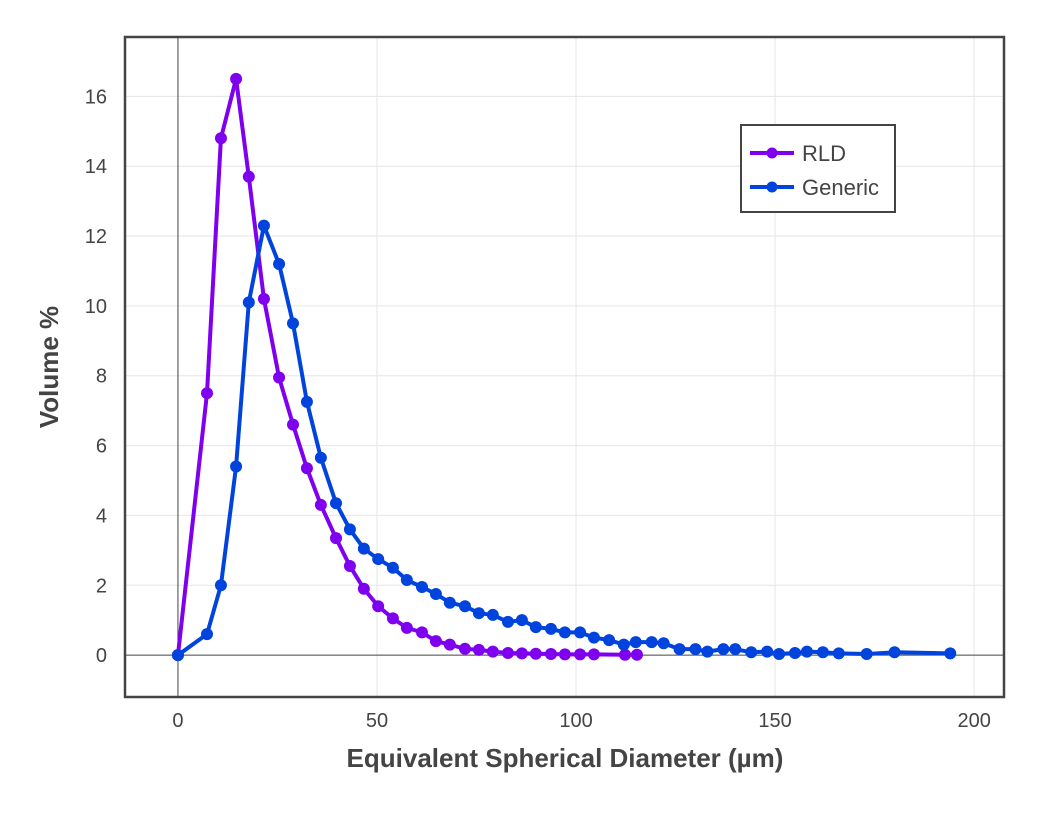 The image size is (1062, 816). What do you see at coordinates (565, 758) in the screenshot?
I see `x-axis-label: Equivalent Spherical Diameter (µm)` at bounding box center [565, 758].